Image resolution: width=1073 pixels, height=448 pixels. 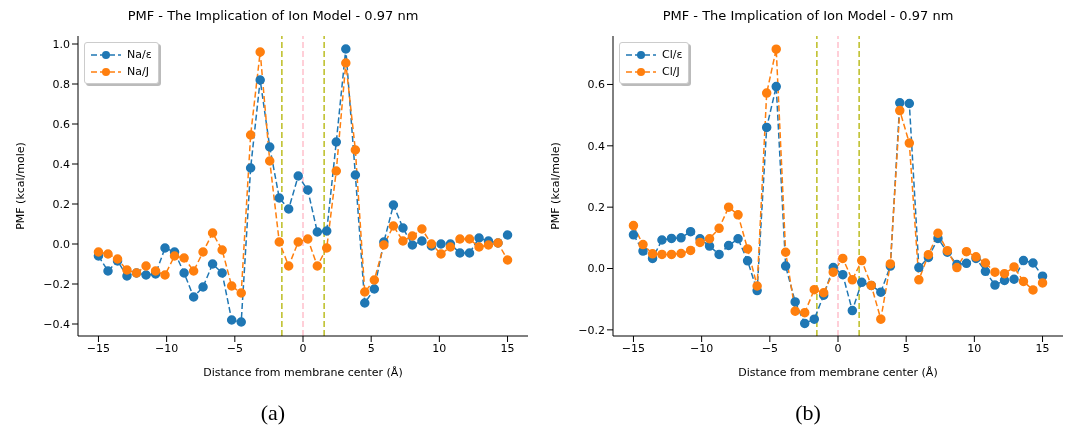 I want to click on legend-label: Na/J, so click(x=138, y=71).